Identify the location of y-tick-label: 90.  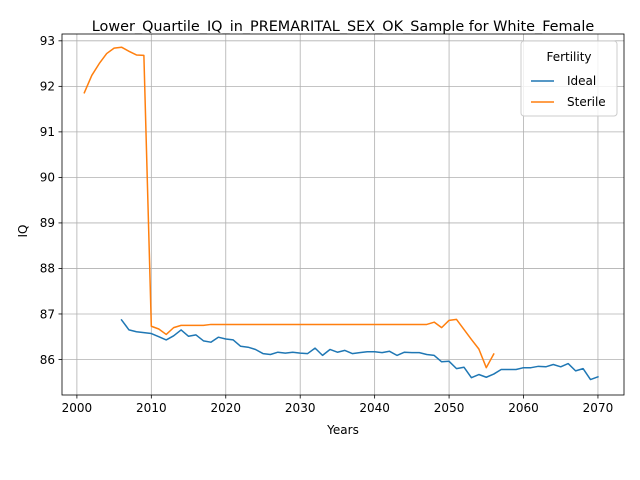
(47, 178).